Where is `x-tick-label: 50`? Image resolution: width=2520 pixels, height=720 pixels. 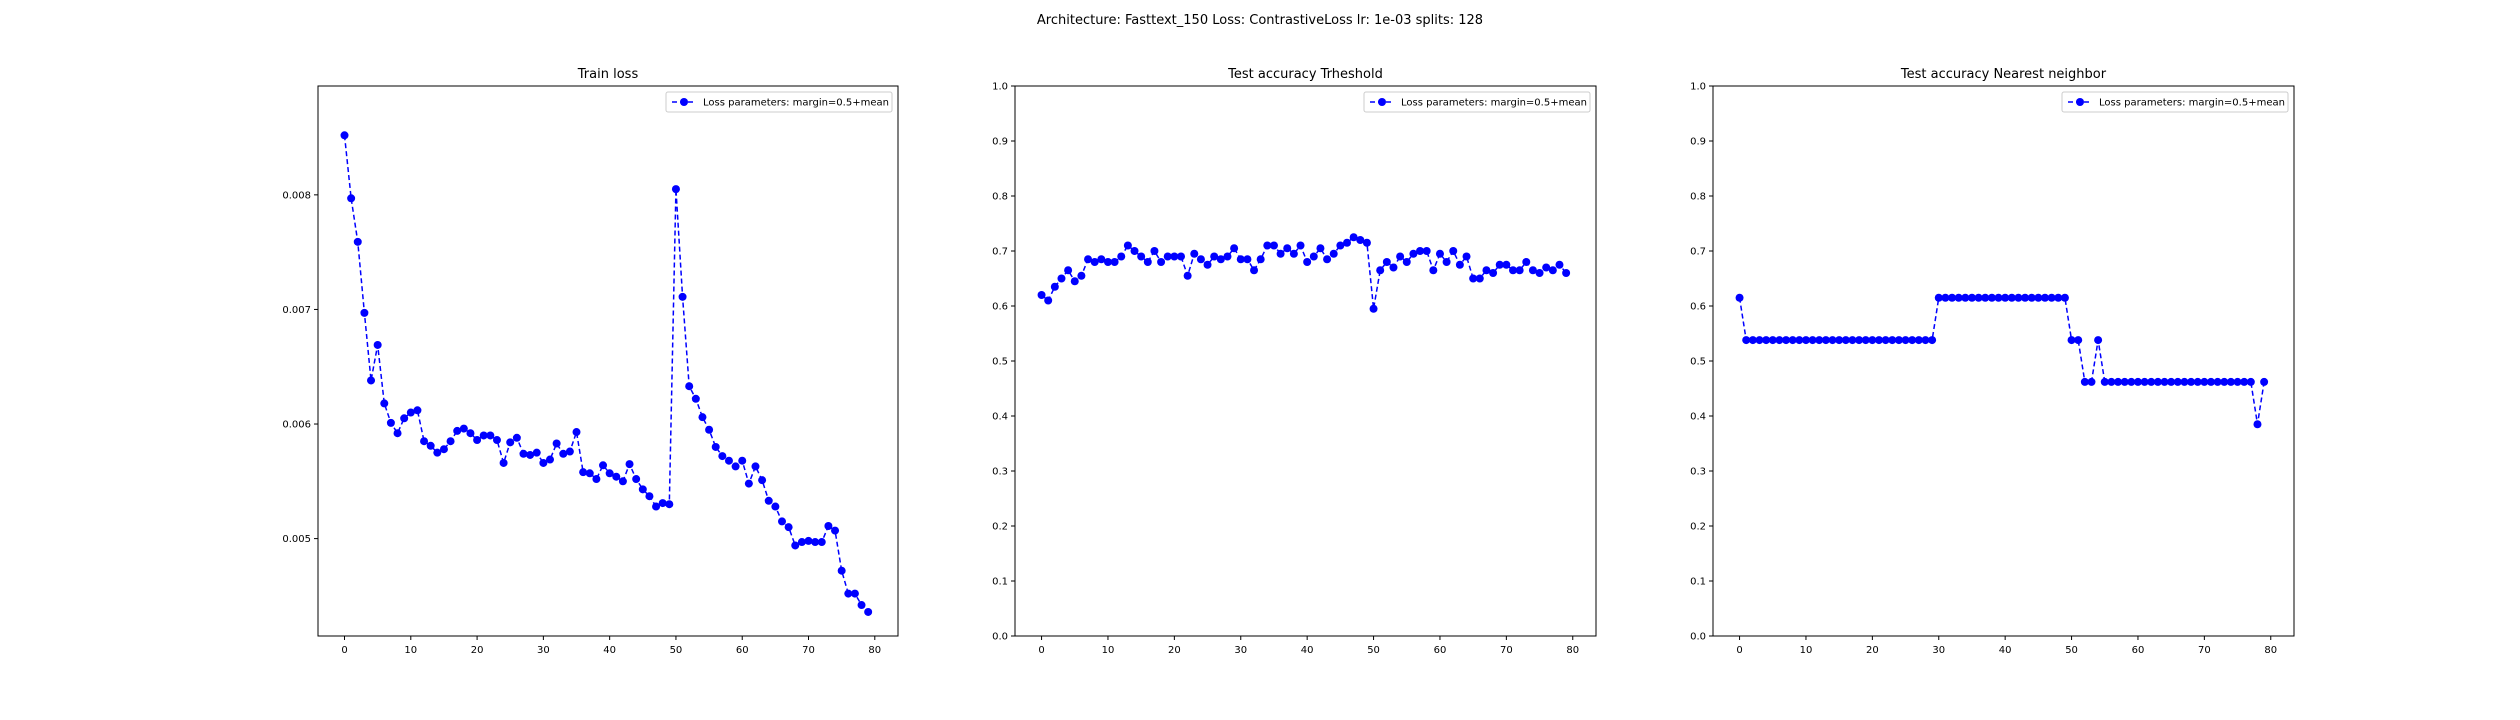 x-tick-label: 50 is located at coordinates (676, 650).